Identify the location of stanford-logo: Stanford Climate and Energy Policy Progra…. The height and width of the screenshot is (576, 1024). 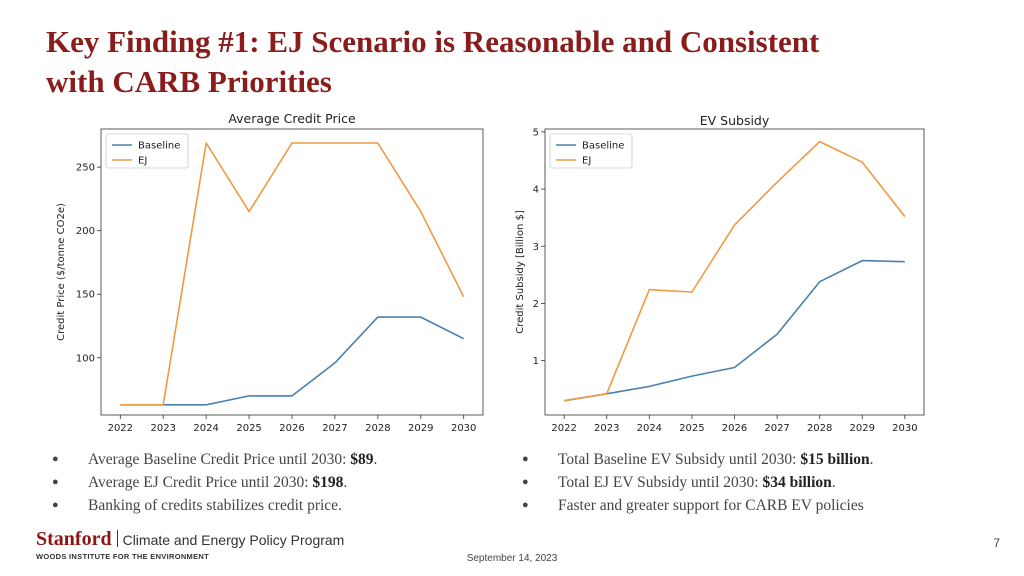
(190, 544).